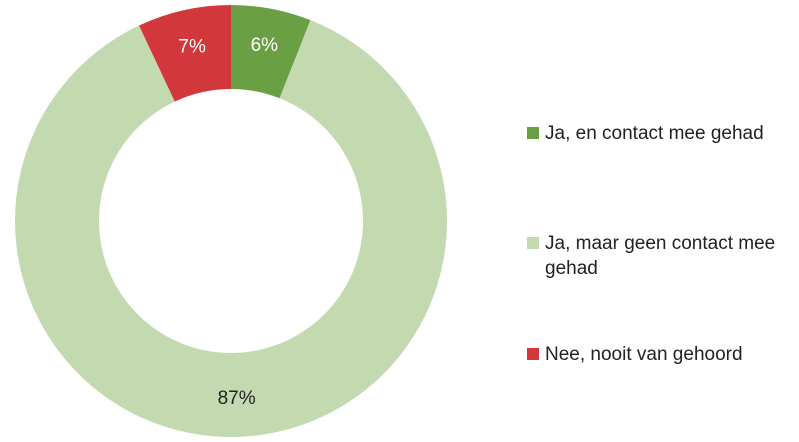 This screenshot has width=799, height=442. Describe the element at coordinates (237, 398) in the screenshot. I see `data-label: 87%` at that location.